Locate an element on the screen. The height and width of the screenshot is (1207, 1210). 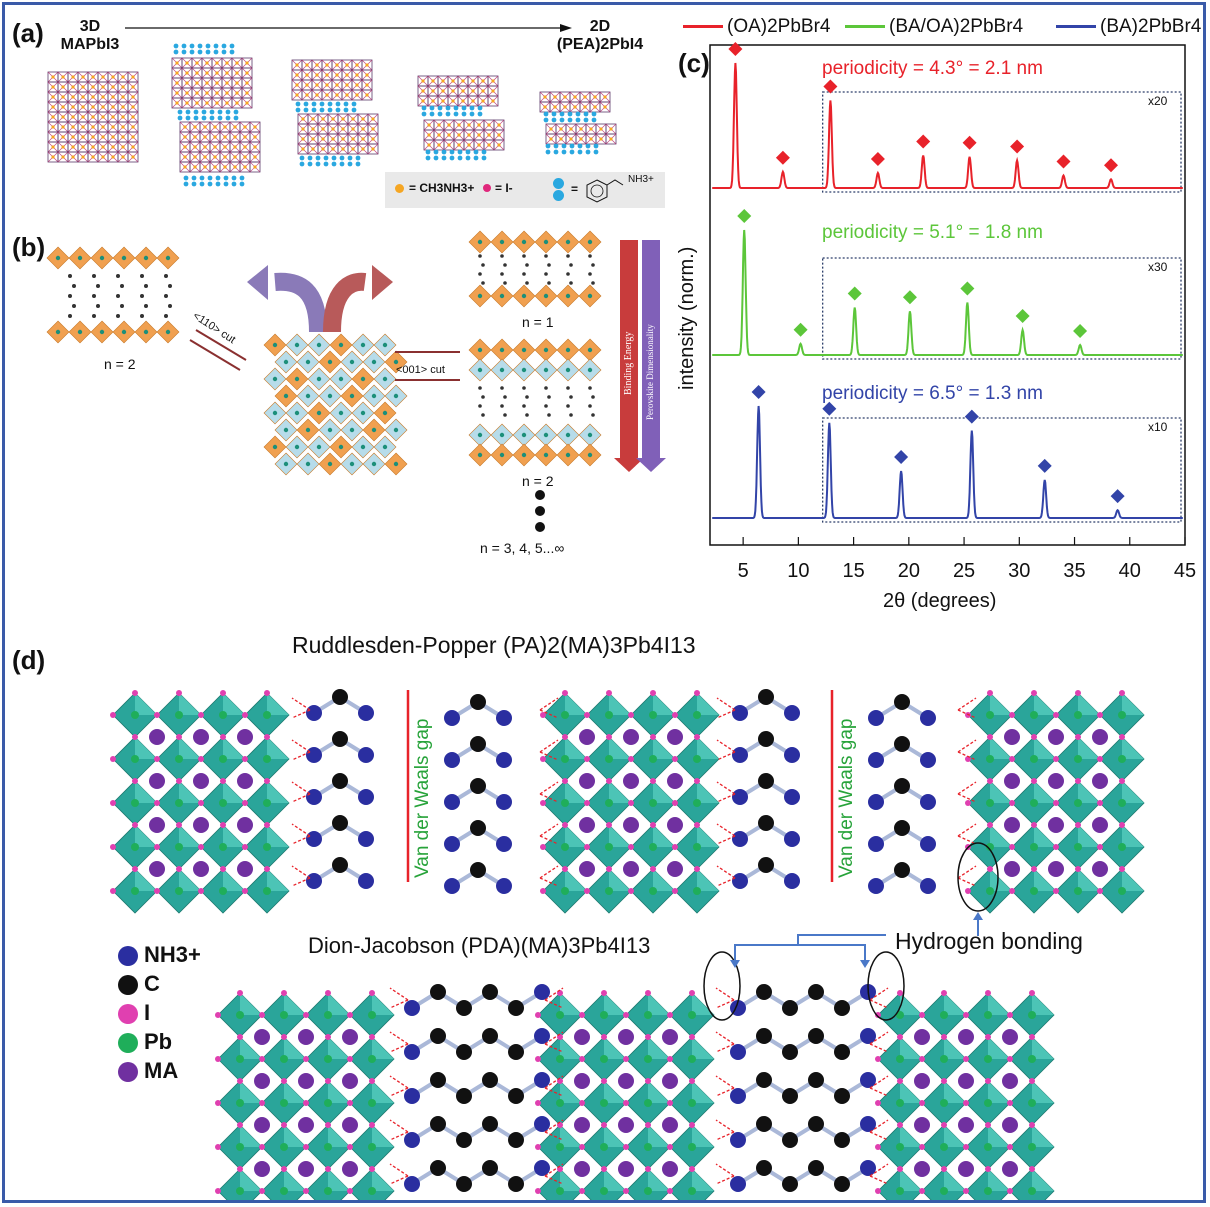
x-tick-label: 30 is located at coordinates (1019, 571).